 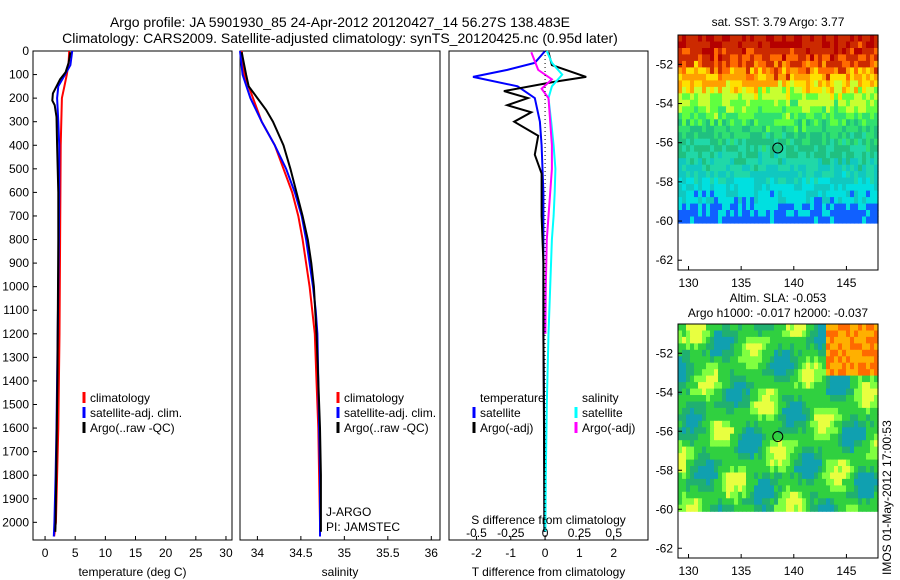 What do you see at coordinates (15, 499) in the screenshot?
I see `panel0-ytick-label: 1900` at bounding box center [15, 499].